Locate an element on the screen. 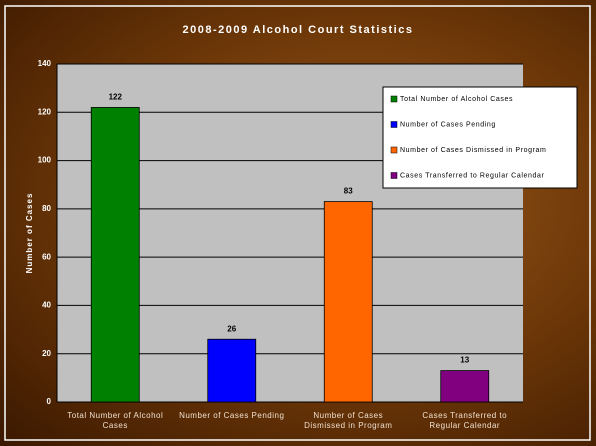 This screenshot has height=446, width=596. legend-label: Number of Cases Pending is located at coordinates (448, 124).